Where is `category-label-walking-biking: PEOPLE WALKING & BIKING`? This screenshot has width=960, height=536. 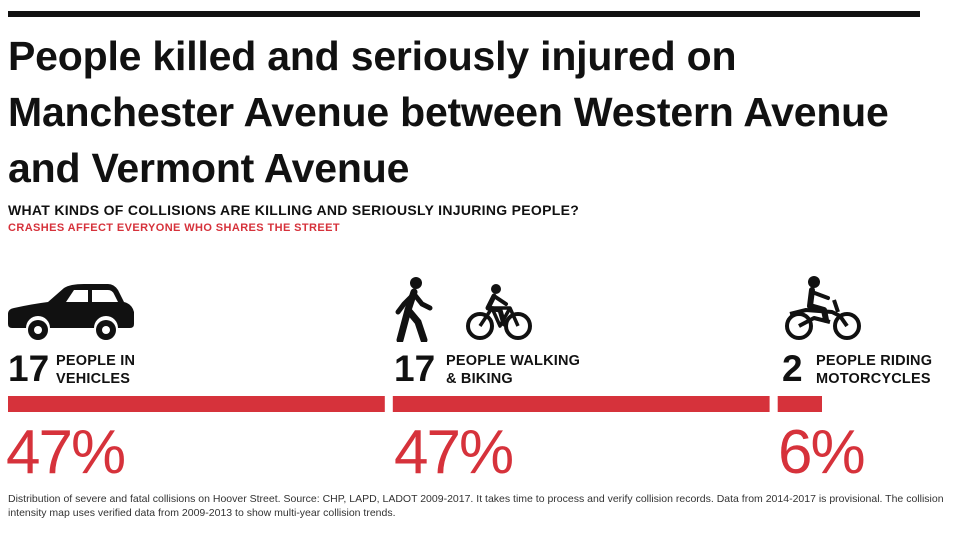 category-label-walking-biking: PEOPLE WALKING & BIKING is located at coordinates (513, 370).